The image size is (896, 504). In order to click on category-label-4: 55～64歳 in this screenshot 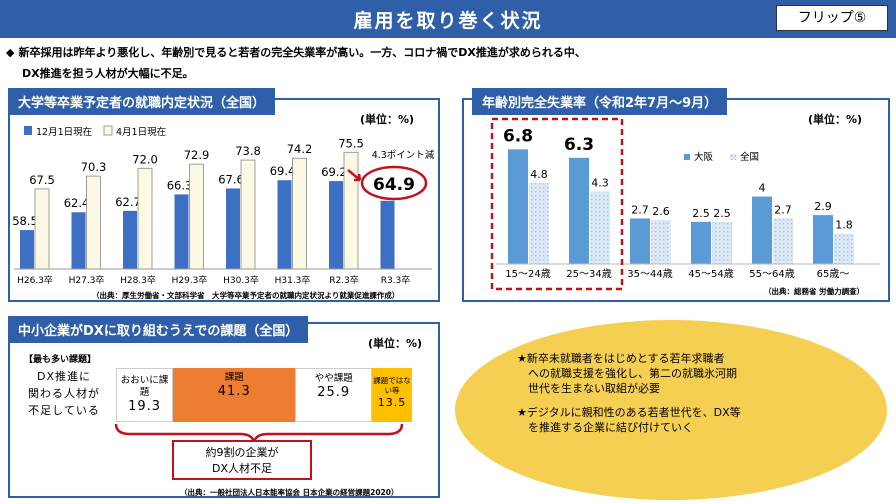, I will do `click(771, 274)`.